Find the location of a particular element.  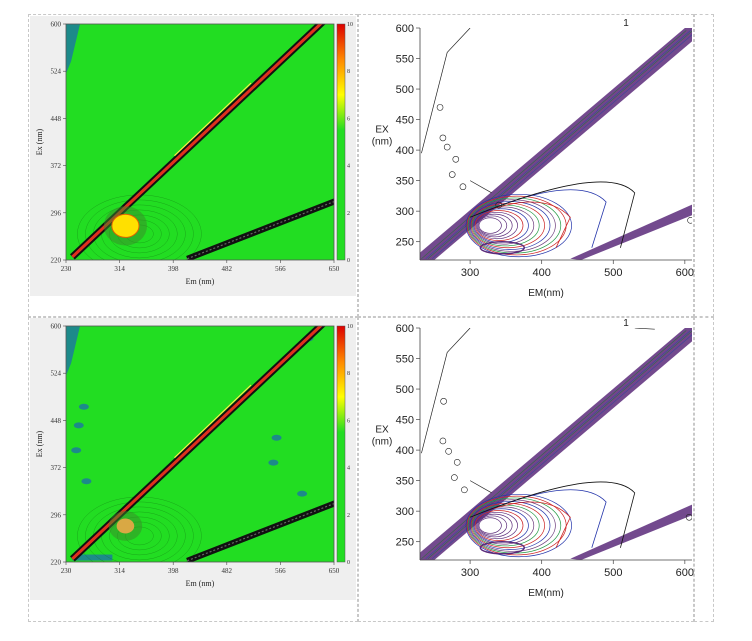

x-axis-tick-label: 600 is located at coordinates (685, 273).